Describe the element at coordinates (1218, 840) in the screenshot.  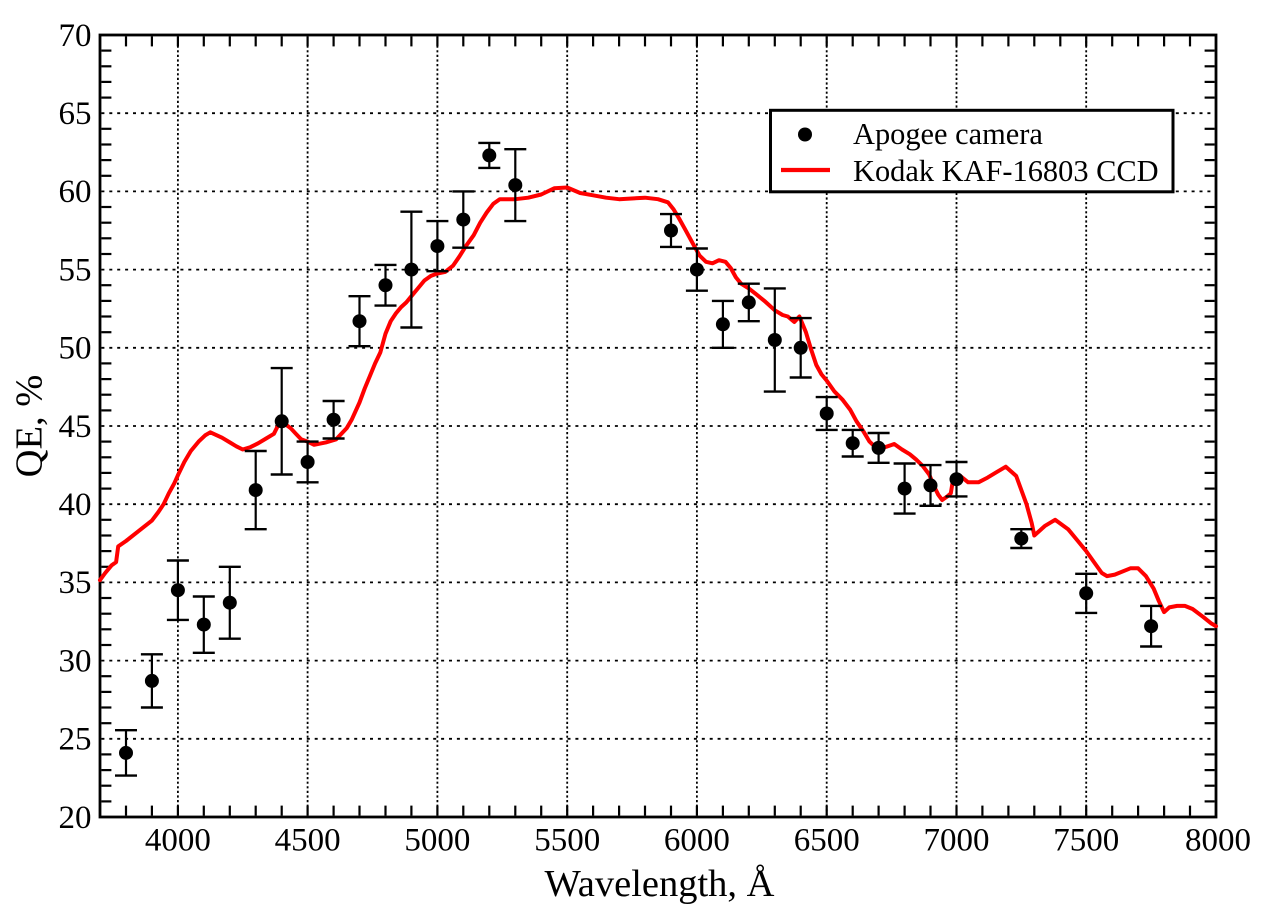
I see `svg-text: 8000` at that location.